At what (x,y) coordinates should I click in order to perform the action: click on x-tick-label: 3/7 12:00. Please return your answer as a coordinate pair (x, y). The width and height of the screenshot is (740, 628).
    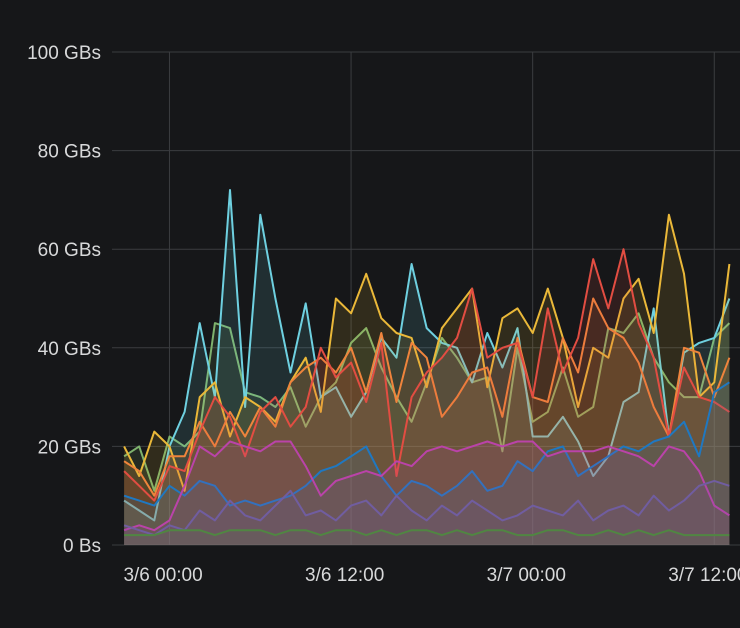
    Looking at the image, I should click on (704, 575).